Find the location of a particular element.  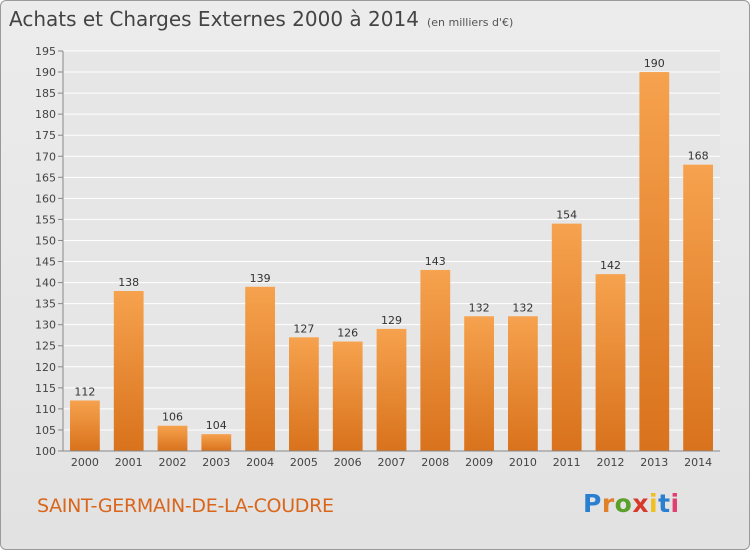

x-tick-label: 2012 is located at coordinates (611, 462).